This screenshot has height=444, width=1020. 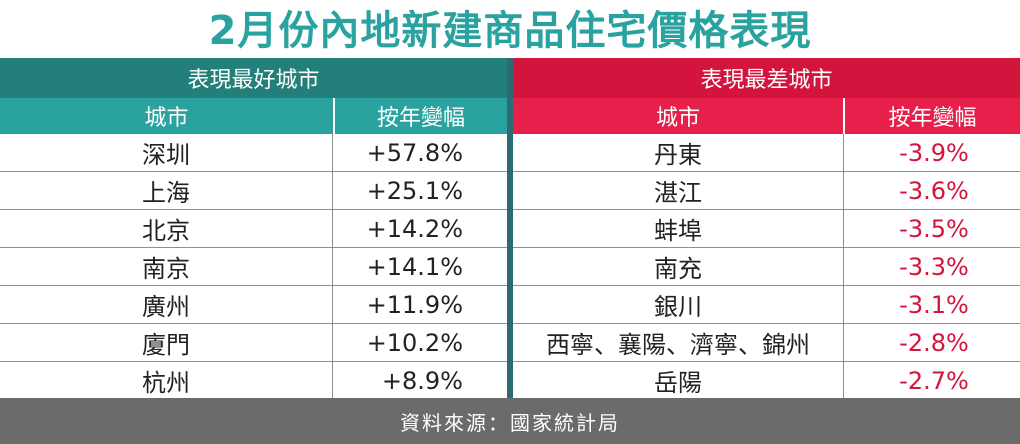 I want to click on change-cell: +11.9%, so click(x=414, y=304).